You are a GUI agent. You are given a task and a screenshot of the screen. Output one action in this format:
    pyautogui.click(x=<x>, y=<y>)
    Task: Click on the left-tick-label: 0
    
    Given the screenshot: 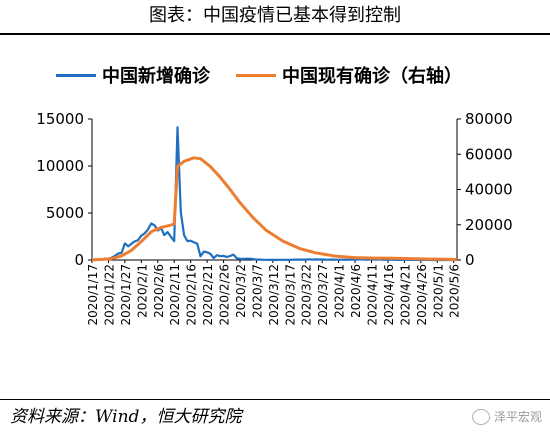 What is the action you would take?
    pyautogui.click(x=79, y=260)
    